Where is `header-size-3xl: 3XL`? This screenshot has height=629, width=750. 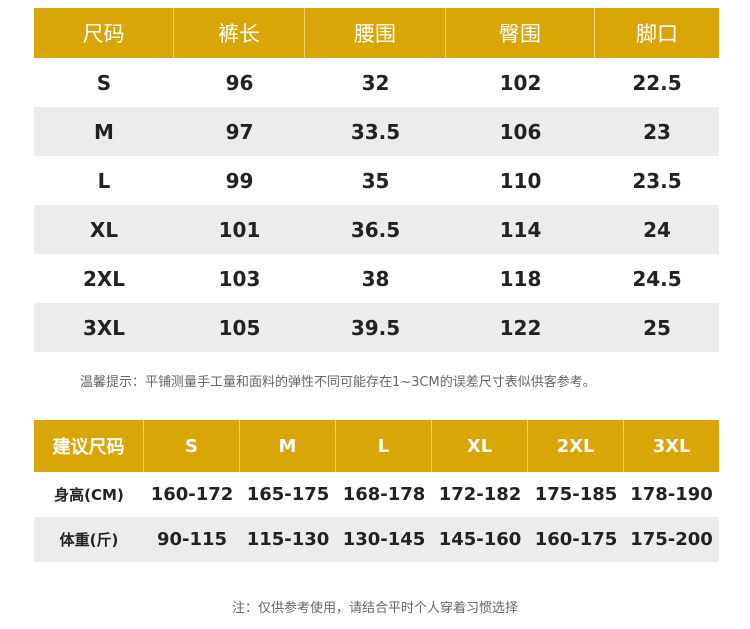
header-size-3xl: 3XL is located at coordinates (671, 446).